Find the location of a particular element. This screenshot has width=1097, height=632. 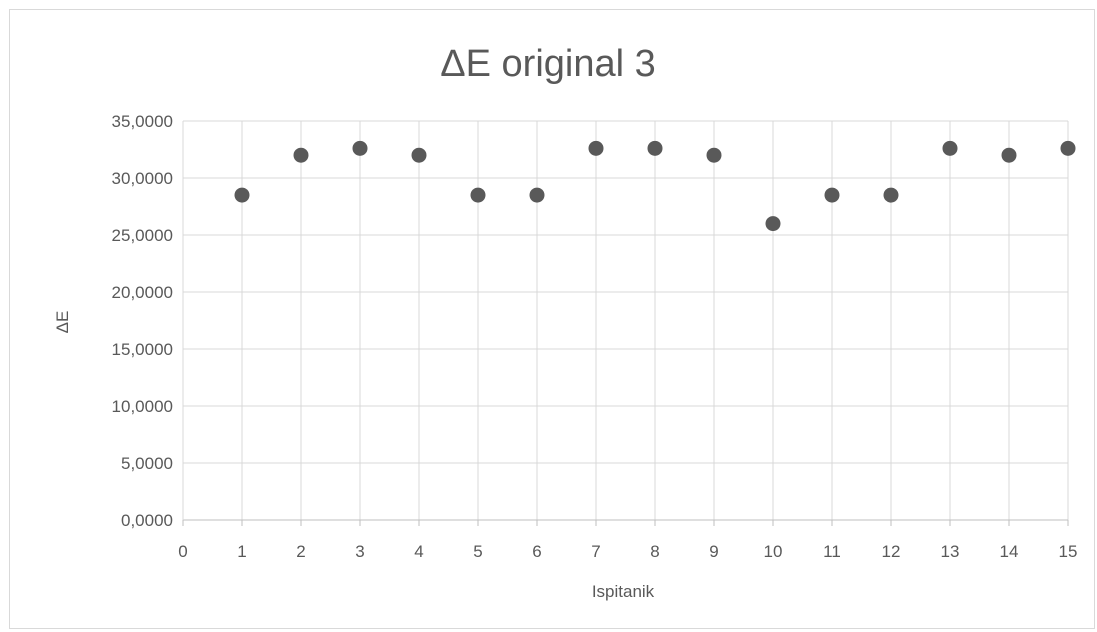

y-tick-label: 20,0000 is located at coordinates (142, 292).